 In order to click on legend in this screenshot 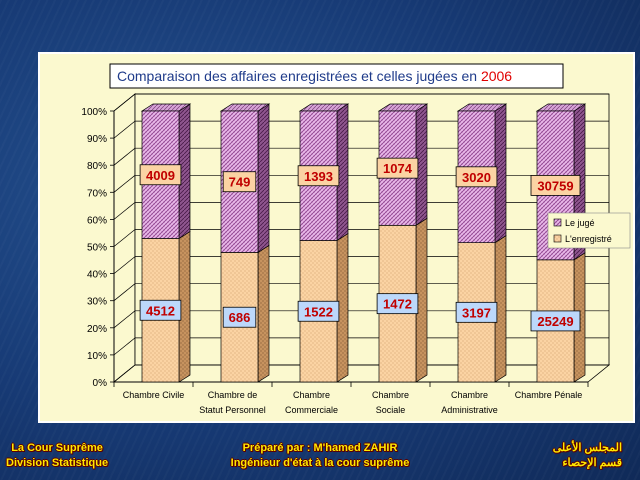, I will do `click(589, 230)`.